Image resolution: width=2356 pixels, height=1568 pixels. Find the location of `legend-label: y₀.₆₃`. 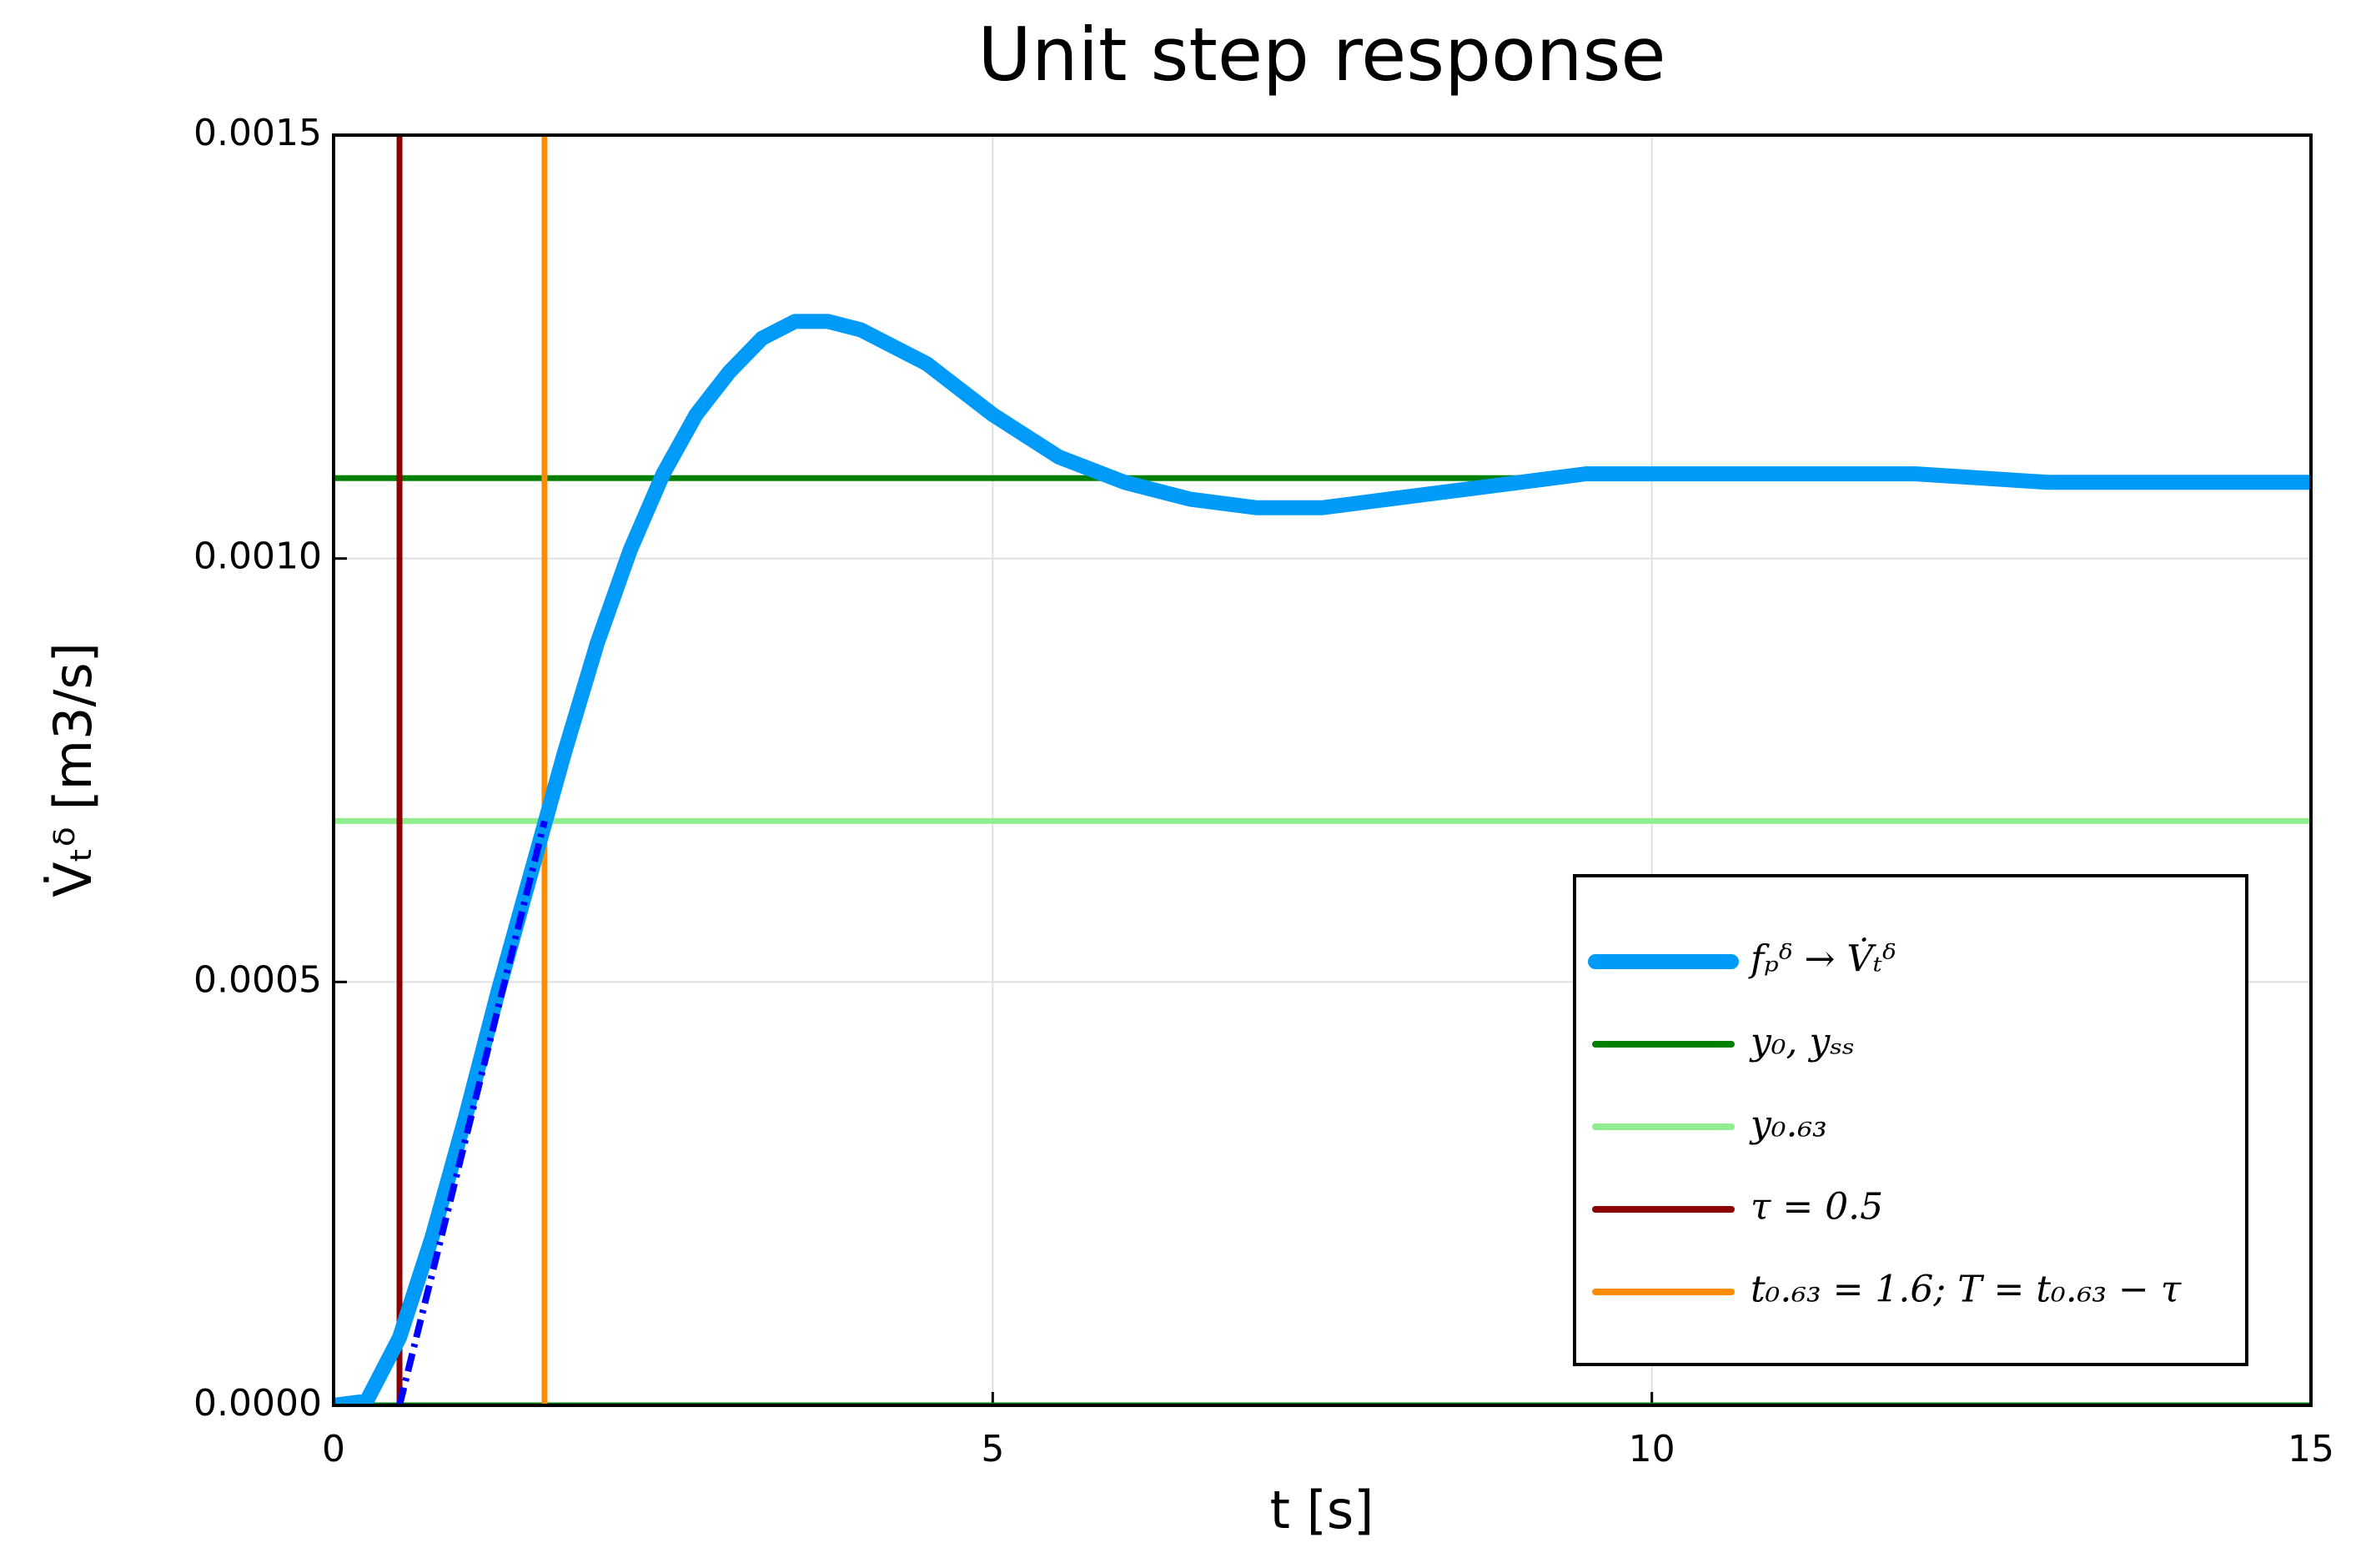

legend-label: y₀.₆₃ is located at coordinates (1788, 1124).